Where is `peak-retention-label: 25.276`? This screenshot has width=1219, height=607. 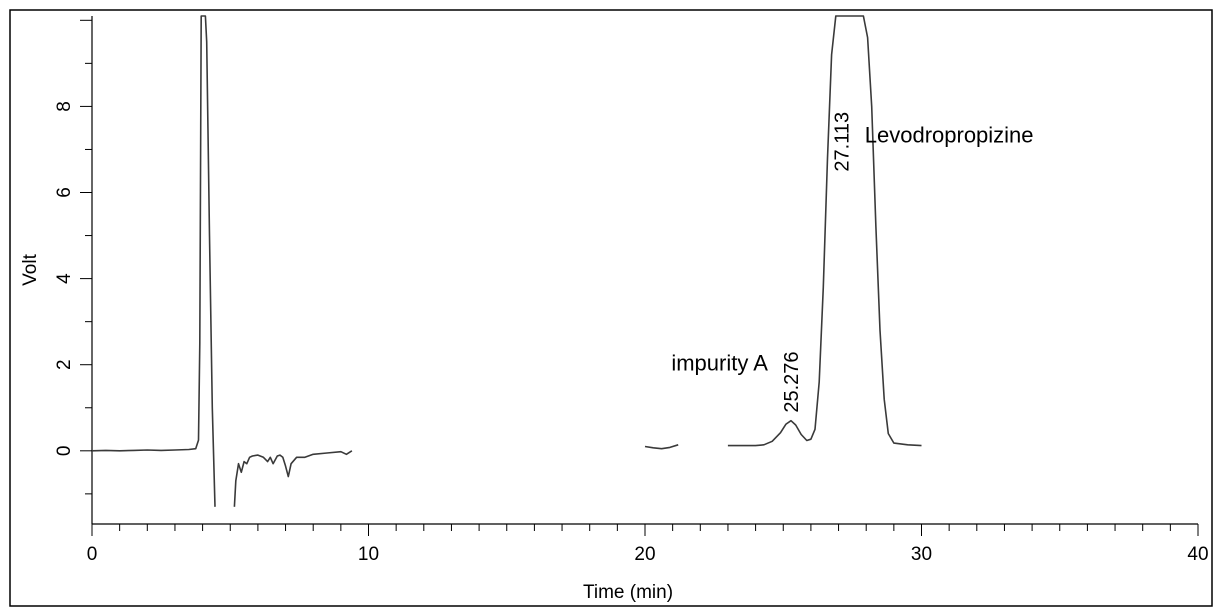 peak-retention-label: 25.276 is located at coordinates (792, 382).